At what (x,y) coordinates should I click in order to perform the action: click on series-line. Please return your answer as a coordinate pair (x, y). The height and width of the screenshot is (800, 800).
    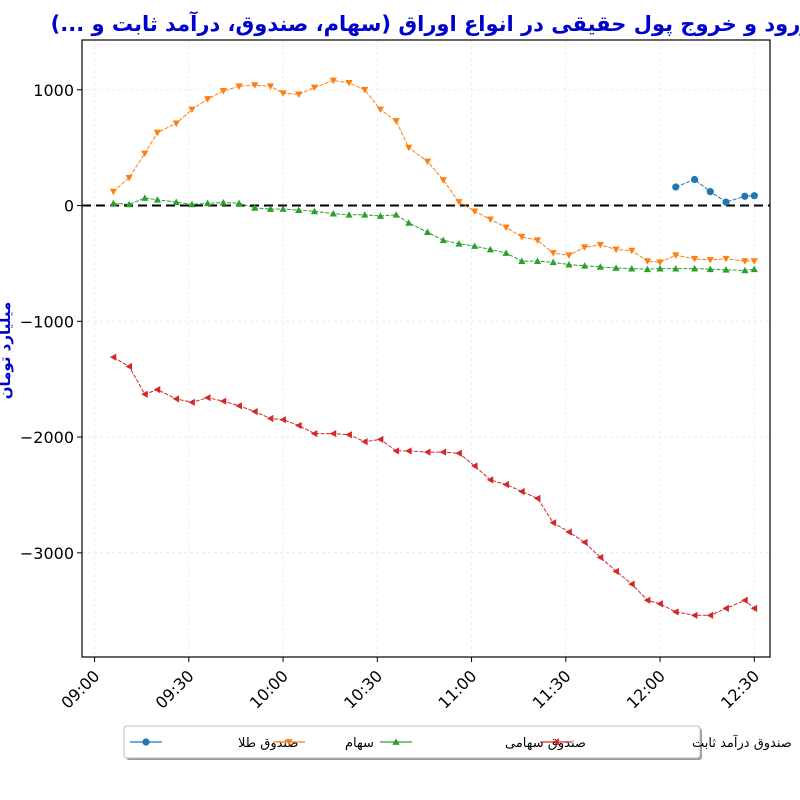
    Looking at the image, I should click on (434, 234).